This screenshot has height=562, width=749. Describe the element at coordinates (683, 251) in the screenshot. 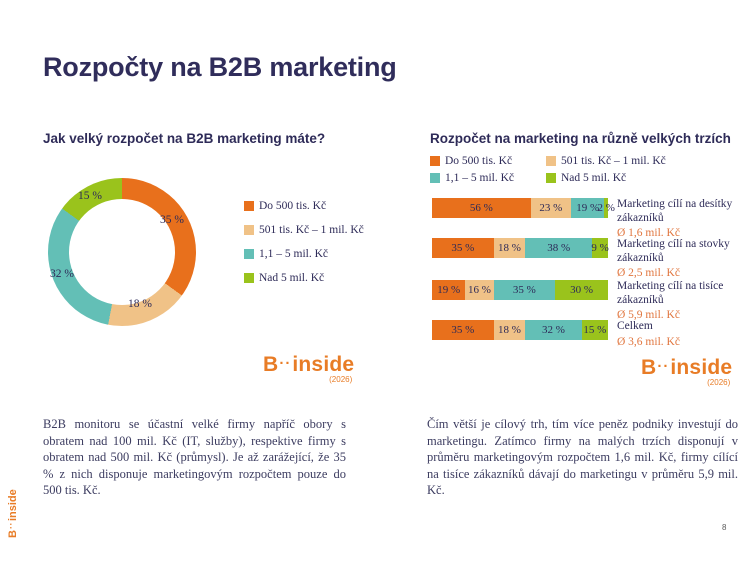

I see `bar-category-label: Marketing cílí na stovky zákazníků` at that location.